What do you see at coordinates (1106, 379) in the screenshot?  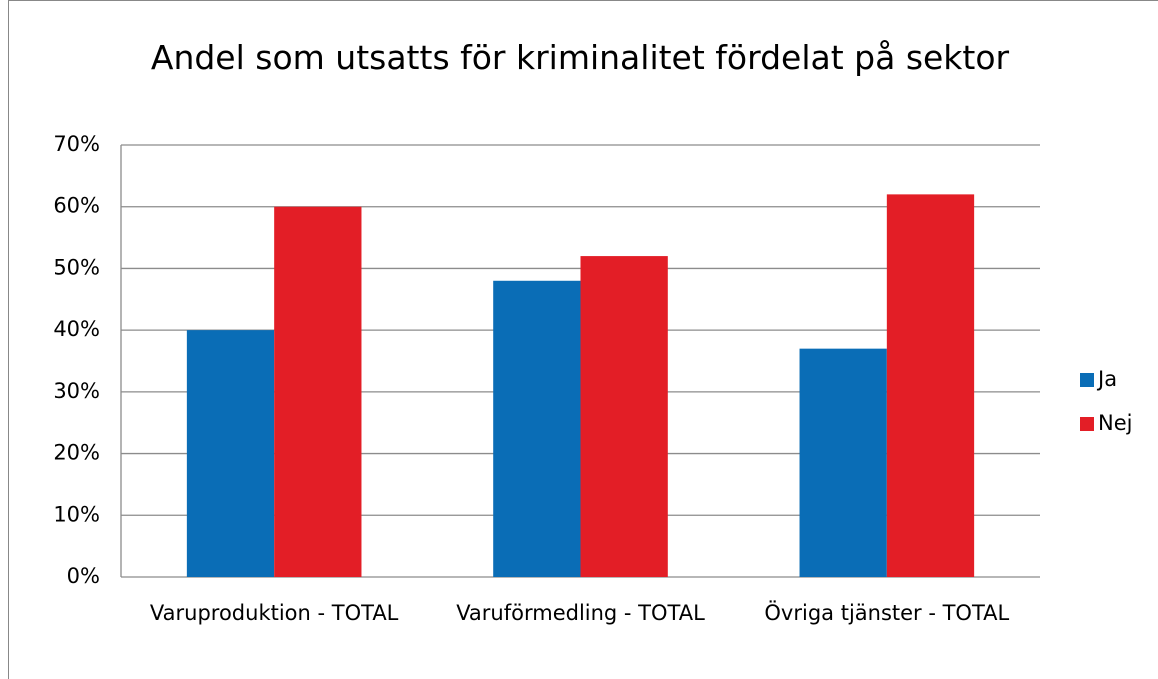 I see `legend-label: Ja` at bounding box center [1106, 379].